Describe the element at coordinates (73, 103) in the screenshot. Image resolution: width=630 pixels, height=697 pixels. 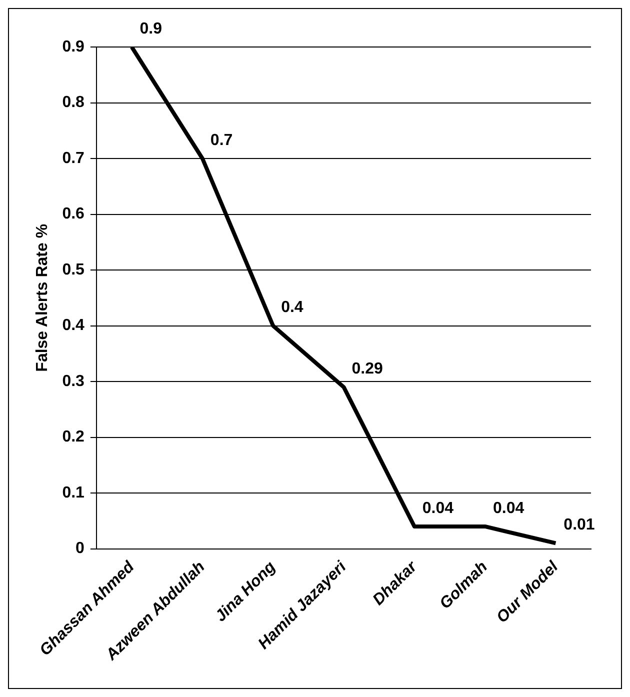
I see `y-tick-label: 0.8` at that location.